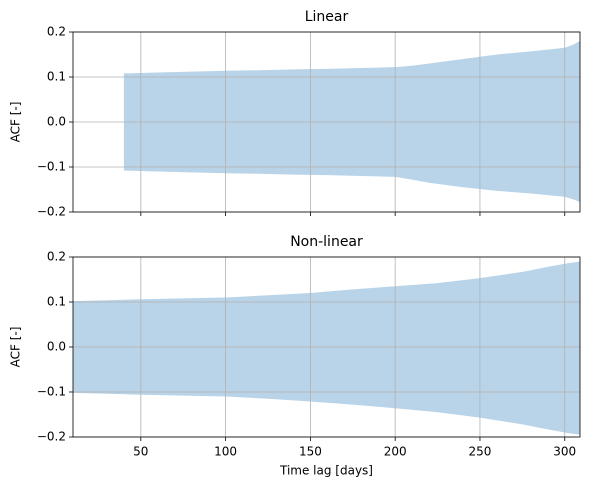 The height and width of the screenshot is (494, 590). Describe the element at coordinates (564, 452) in the screenshot. I see `x-tick-label: 300` at that location.